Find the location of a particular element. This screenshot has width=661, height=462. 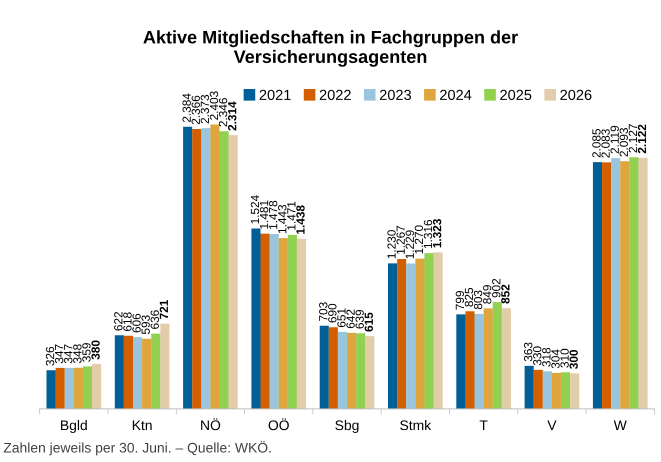

data-label: 1.229 is located at coordinates (410, 244).